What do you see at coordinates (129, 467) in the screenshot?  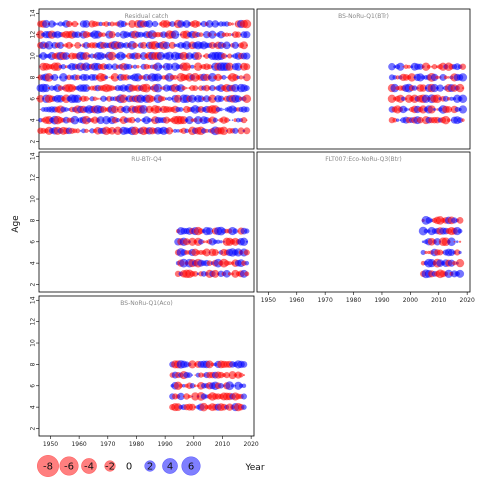 I see `legend-label: 0` at bounding box center [129, 467].